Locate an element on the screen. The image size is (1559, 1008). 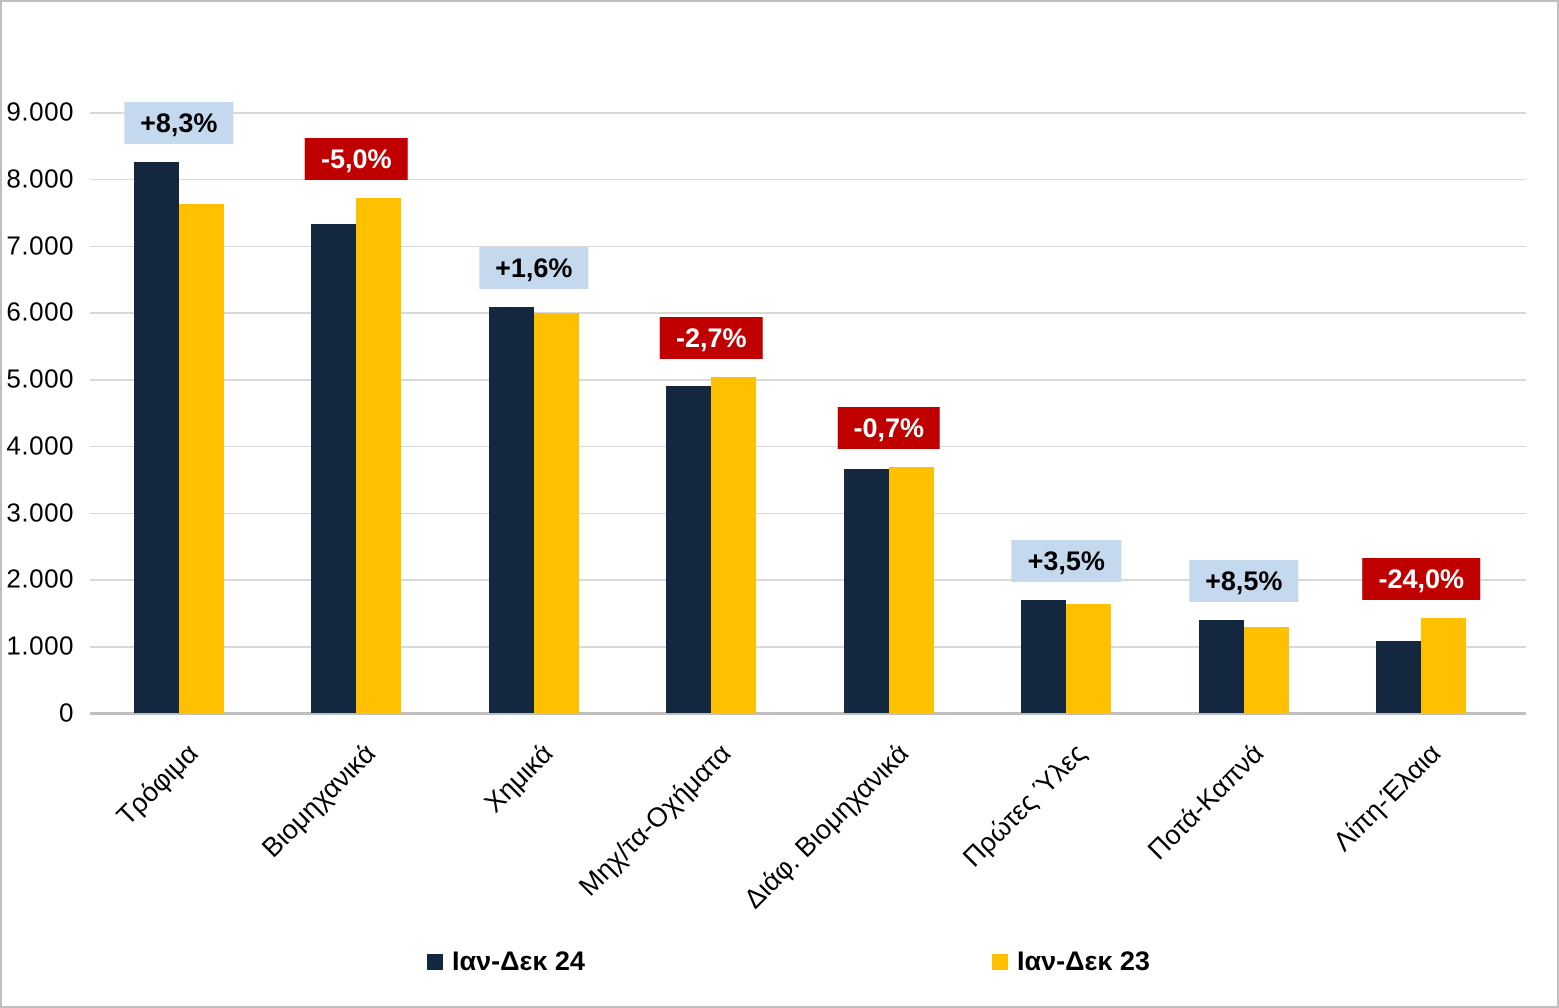
legend-item-ian-dek-24: Ιαν-Δεκ 24 is located at coordinates (506, 961).